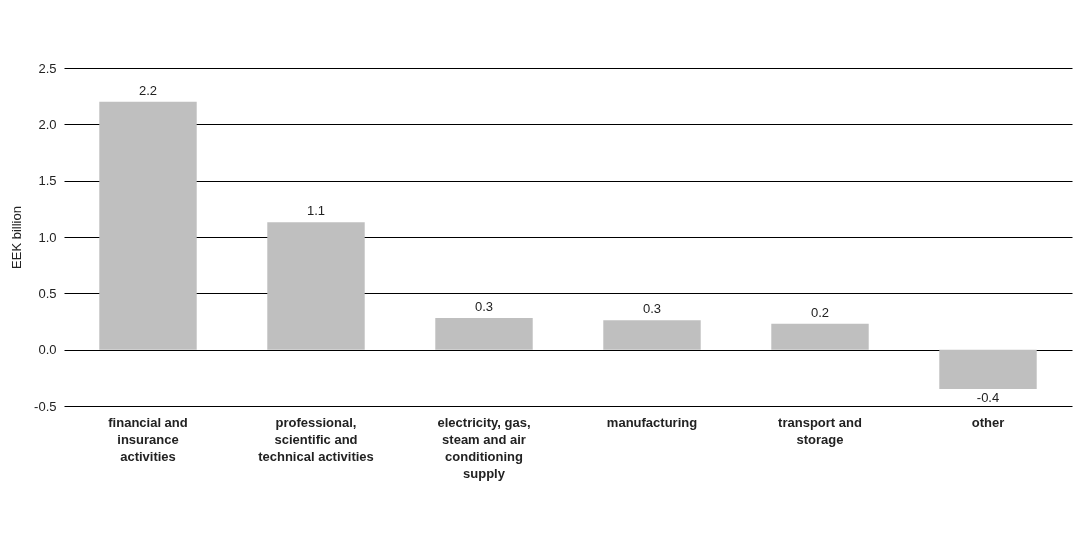 The width and height of the screenshot is (1092, 534). I want to click on data-label: -0.4, so click(988, 398).